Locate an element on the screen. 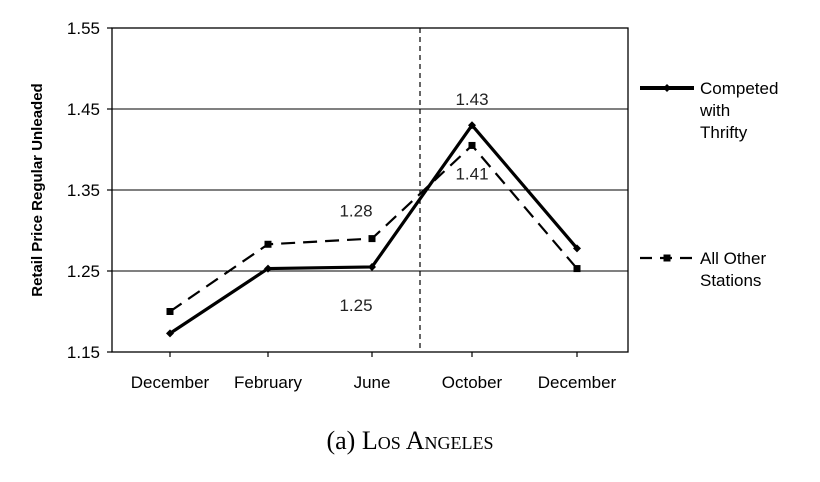 The width and height of the screenshot is (820, 482). y-tick-label: 1.55 is located at coordinates (83, 28).